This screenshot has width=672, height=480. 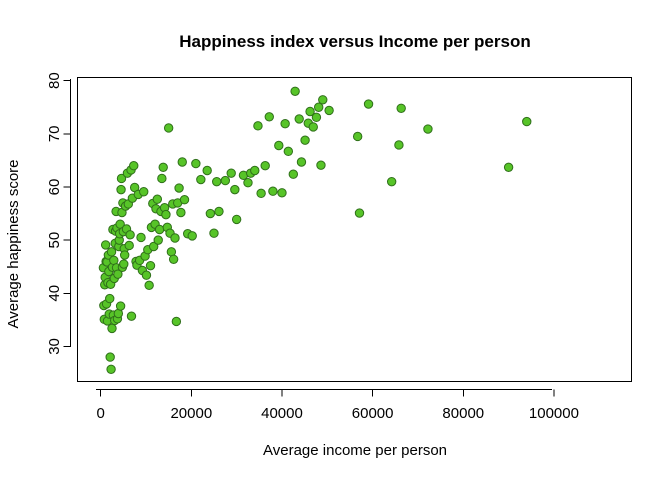 I want to click on chart-title: Happiness index versus Income per person, so click(x=354, y=41).